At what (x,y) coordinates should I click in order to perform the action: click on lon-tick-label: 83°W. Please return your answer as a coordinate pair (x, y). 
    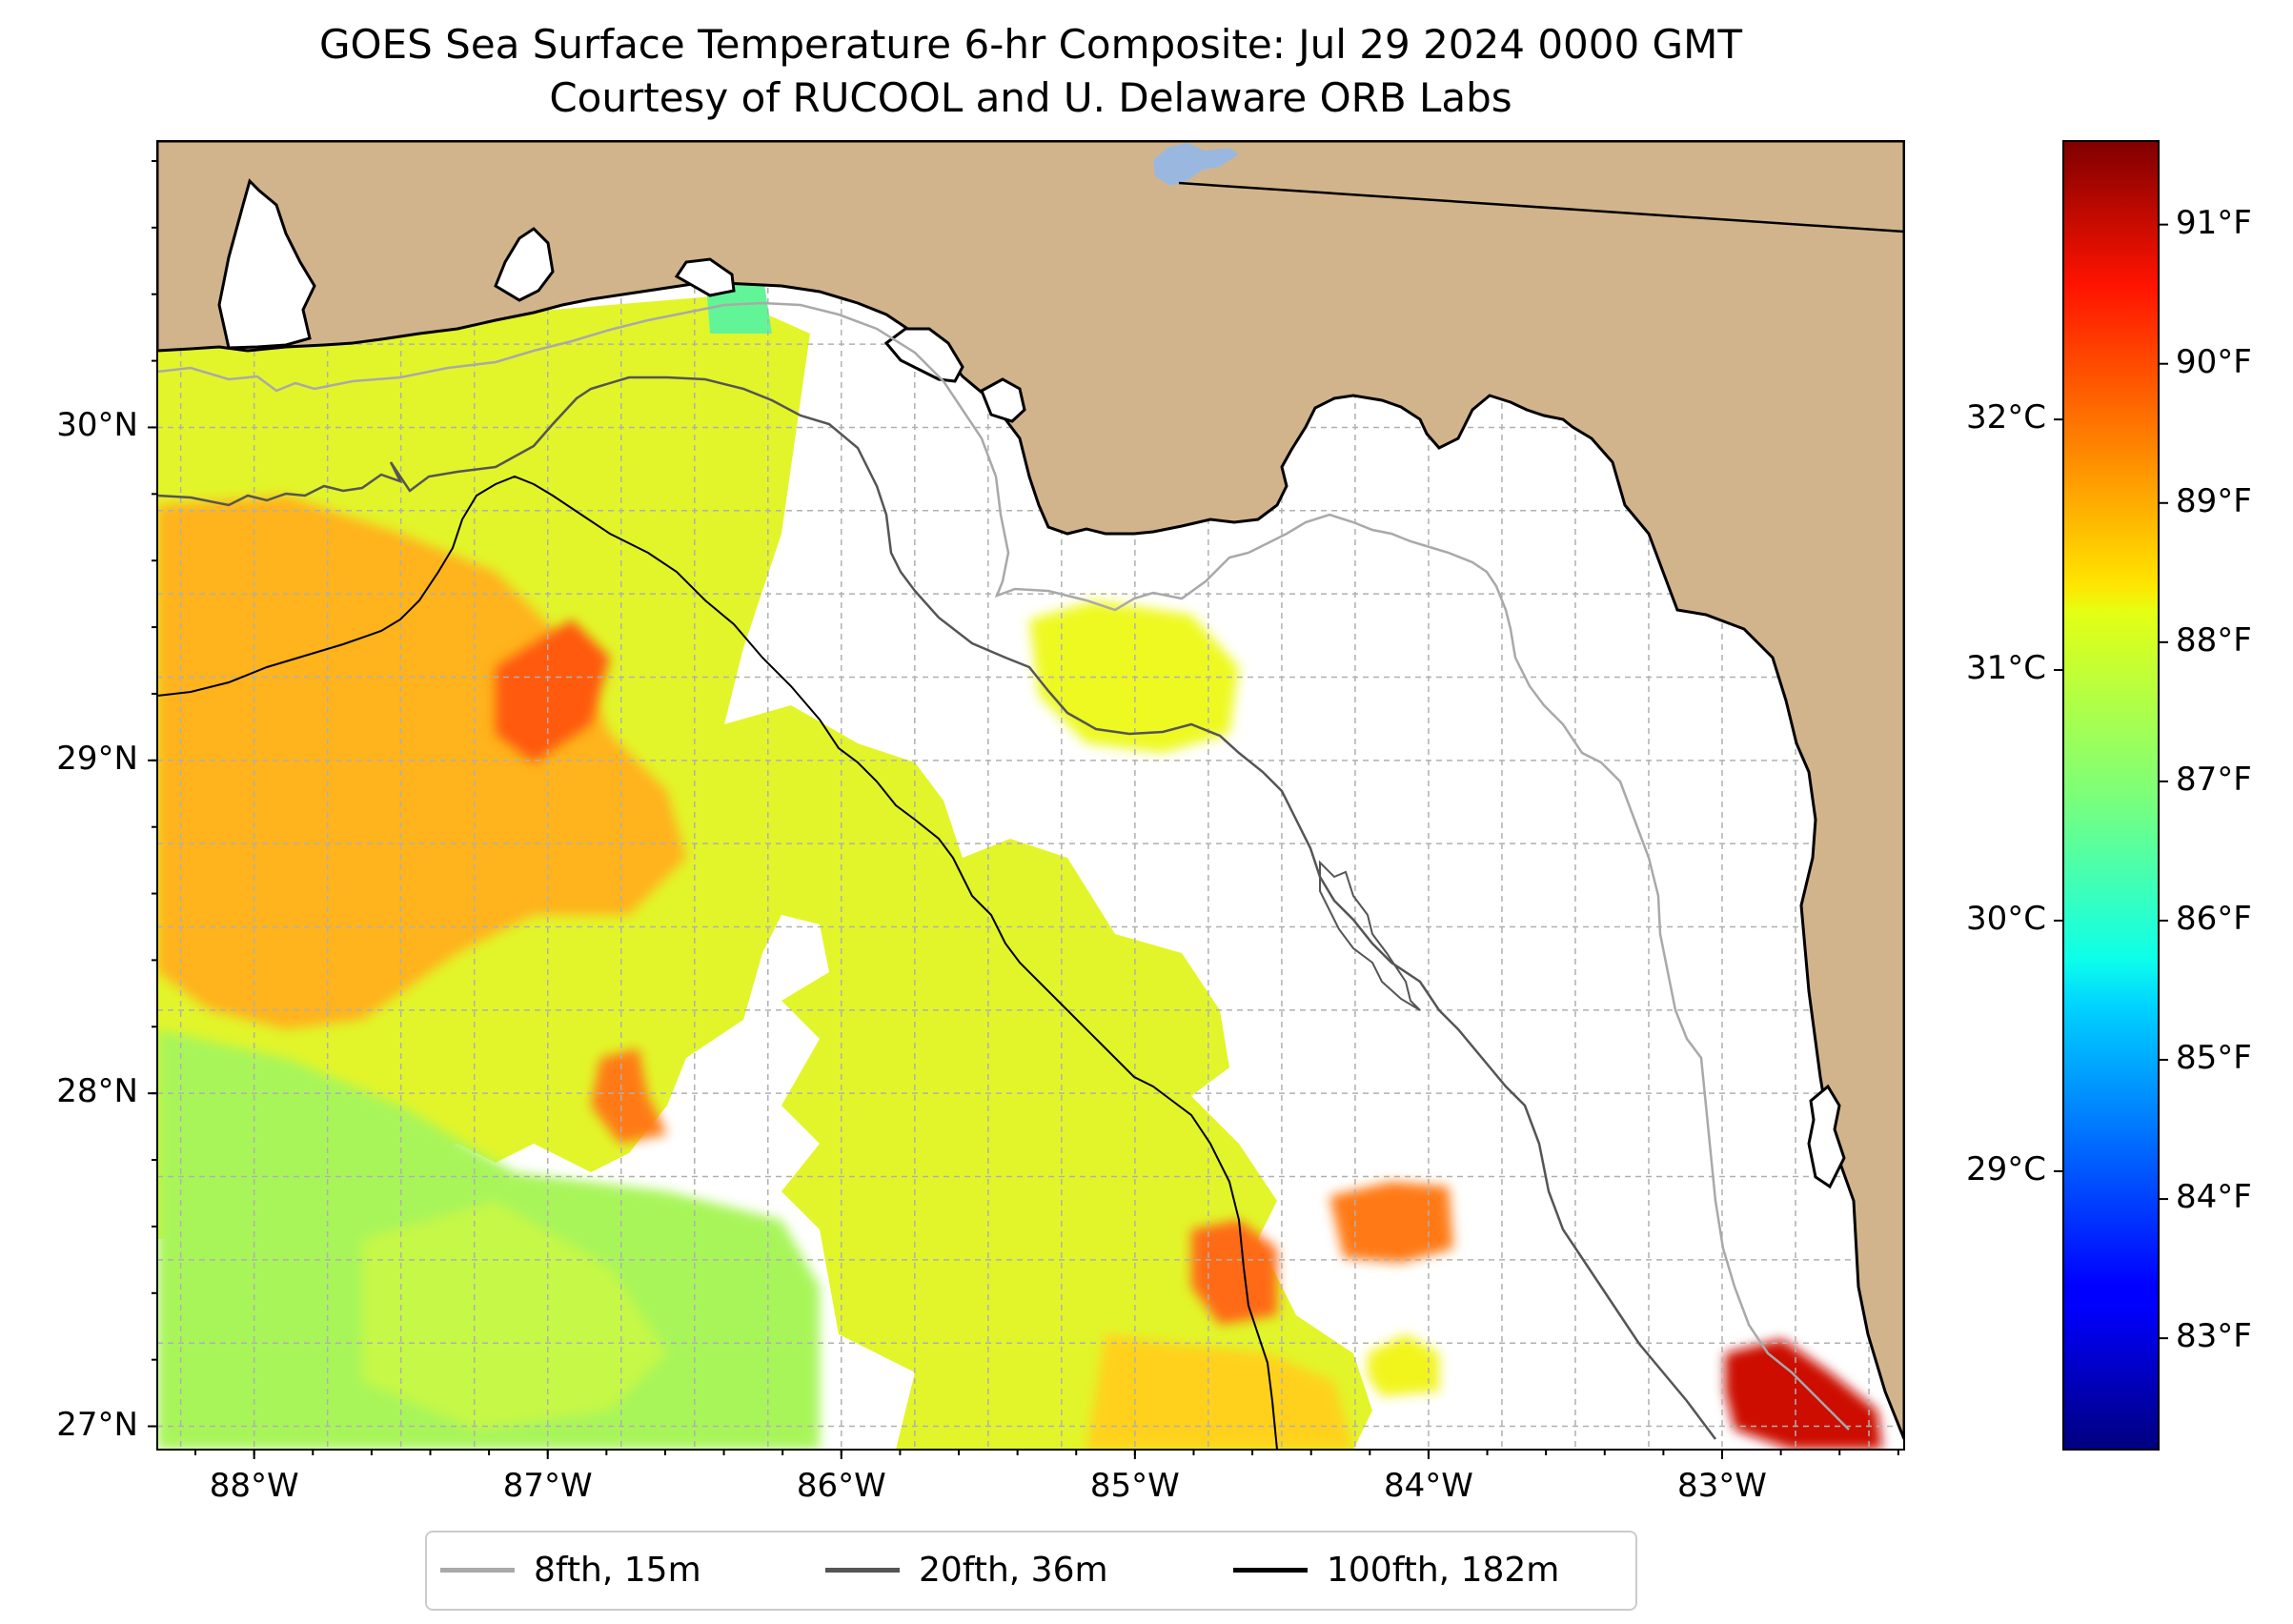
    Looking at the image, I should click on (1722, 1486).